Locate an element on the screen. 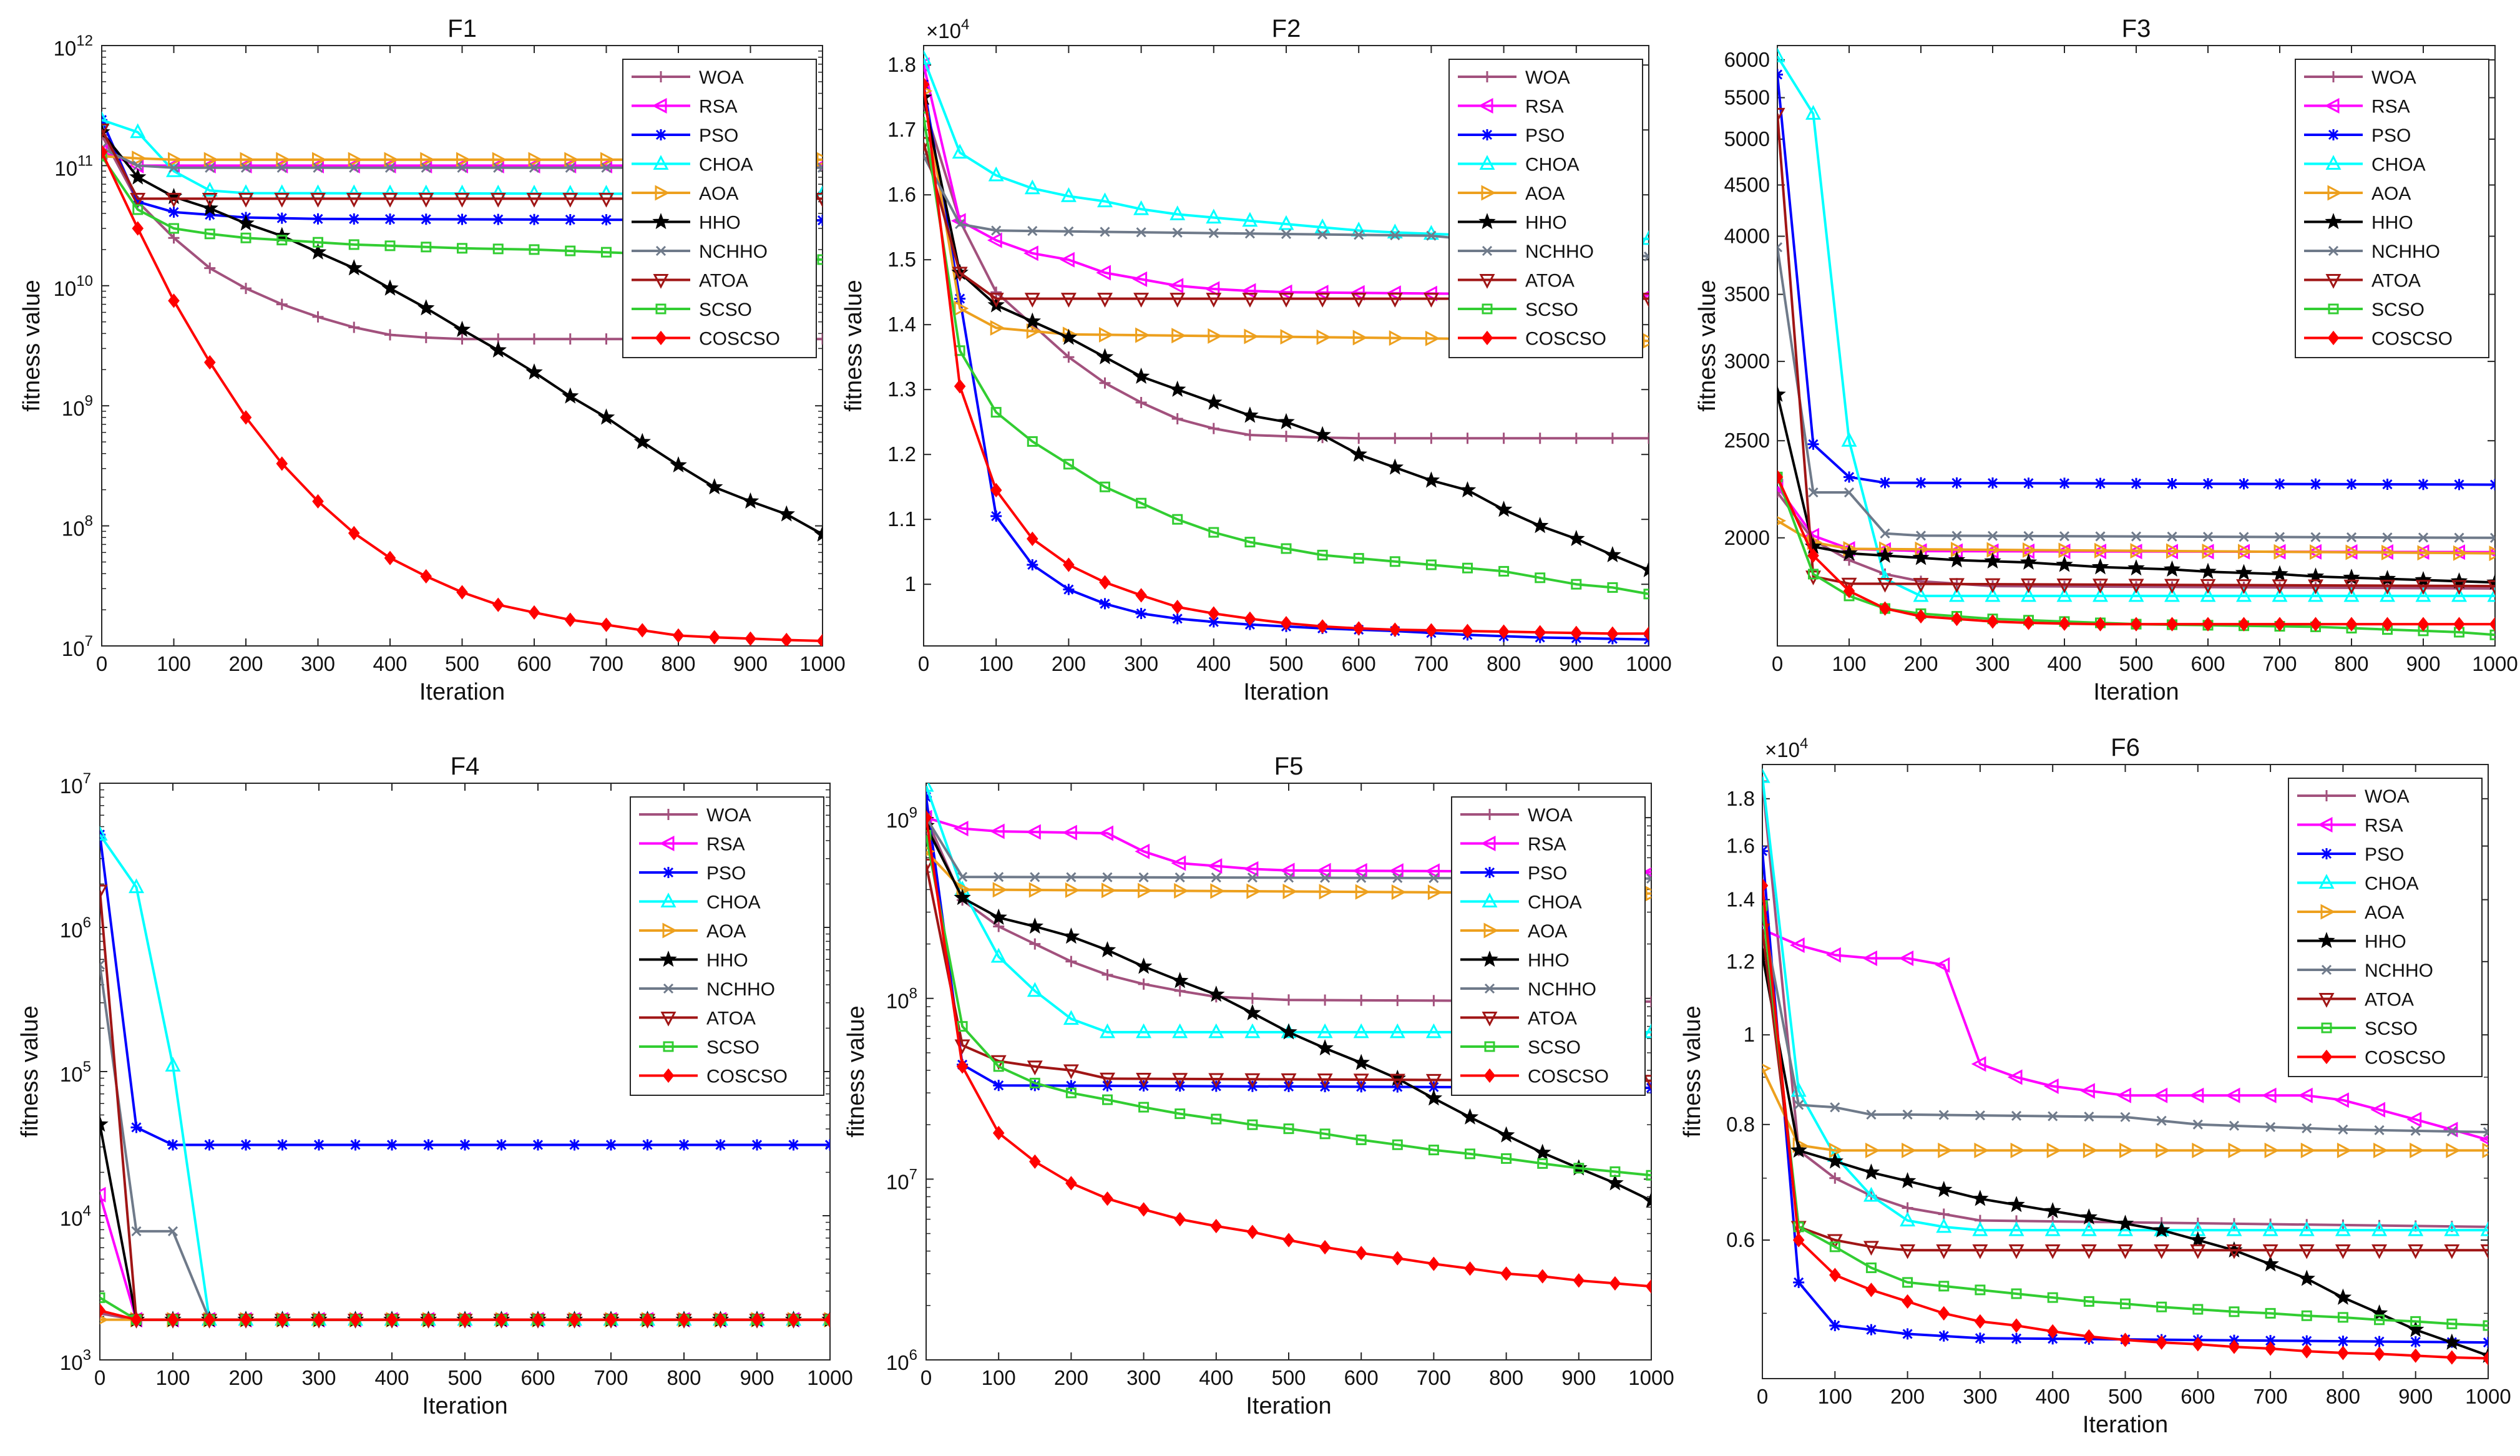  chart-title: F3 is located at coordinates (2136, 28).